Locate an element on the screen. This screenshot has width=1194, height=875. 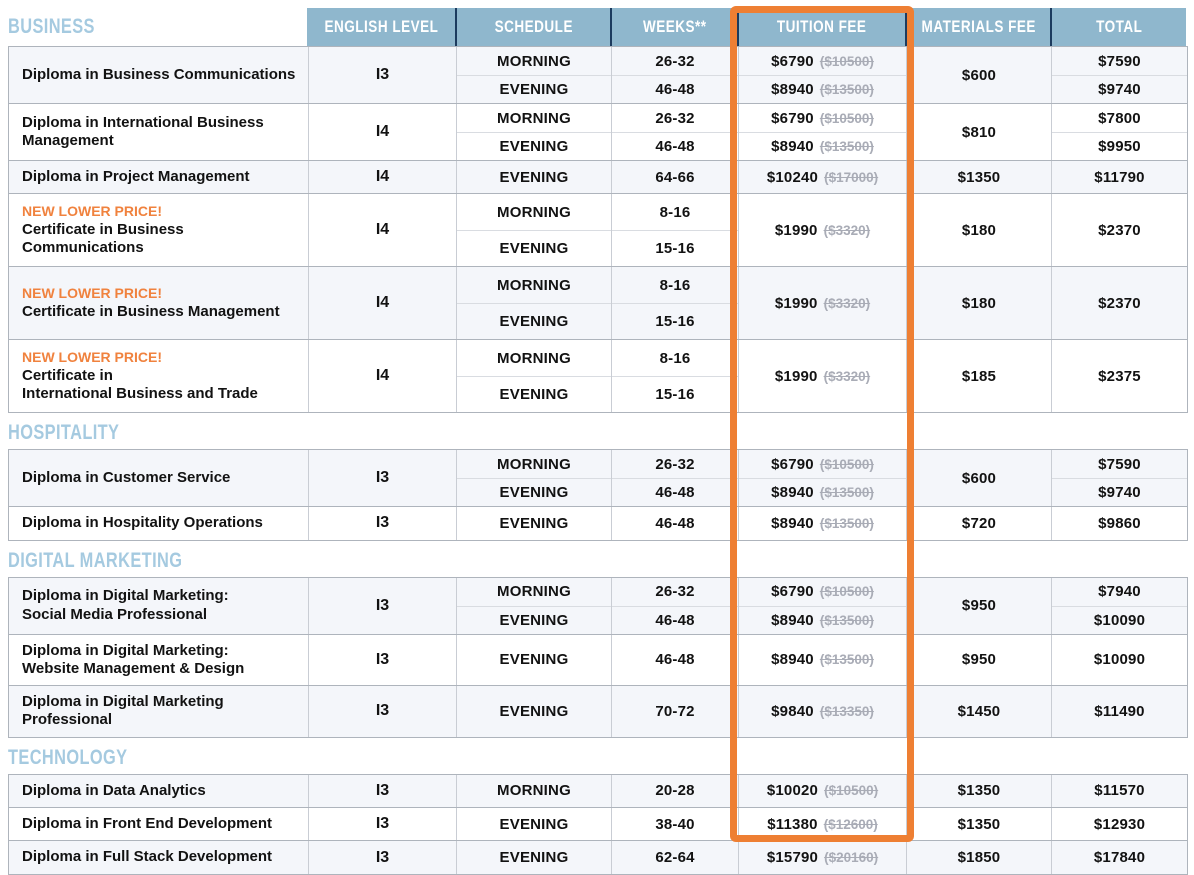
materials-fee-cell: $810 is located at coordinates (978, 132).